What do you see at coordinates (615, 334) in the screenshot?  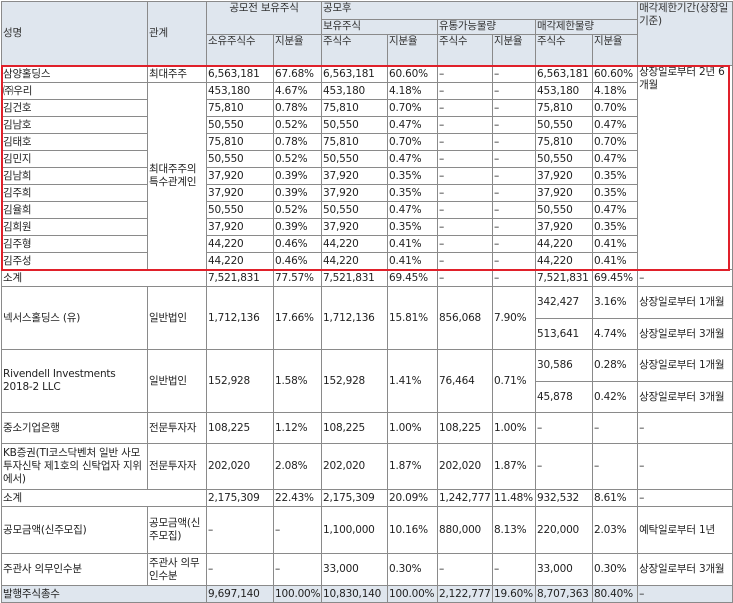 I see `restricted-ratio: 4.74%` at bounding box center [615, 334].